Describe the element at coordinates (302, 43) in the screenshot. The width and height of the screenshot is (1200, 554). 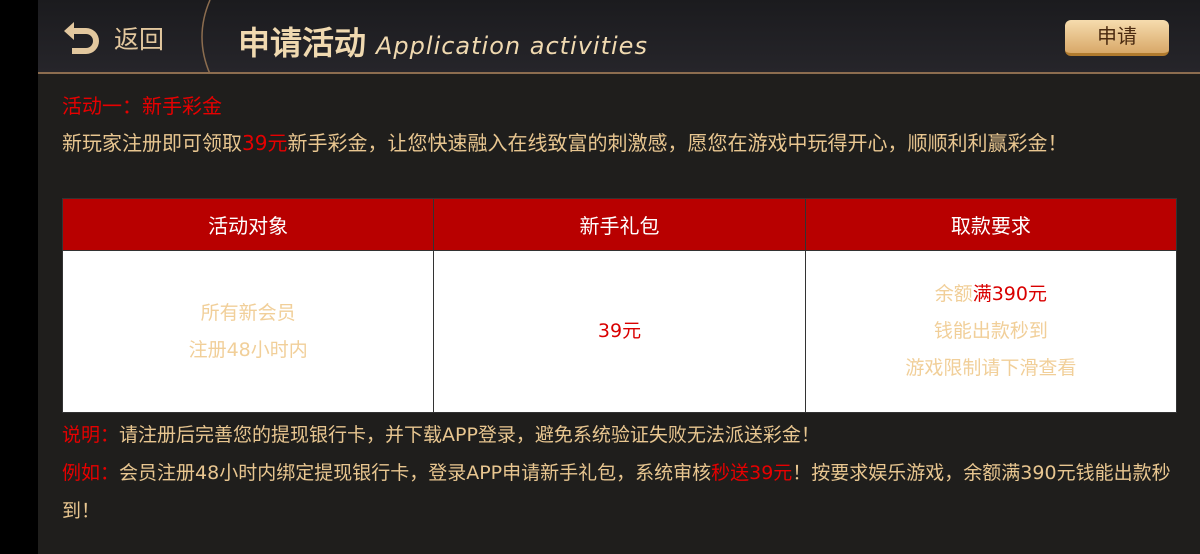
I see `title-cn: 申请活动` at that location.